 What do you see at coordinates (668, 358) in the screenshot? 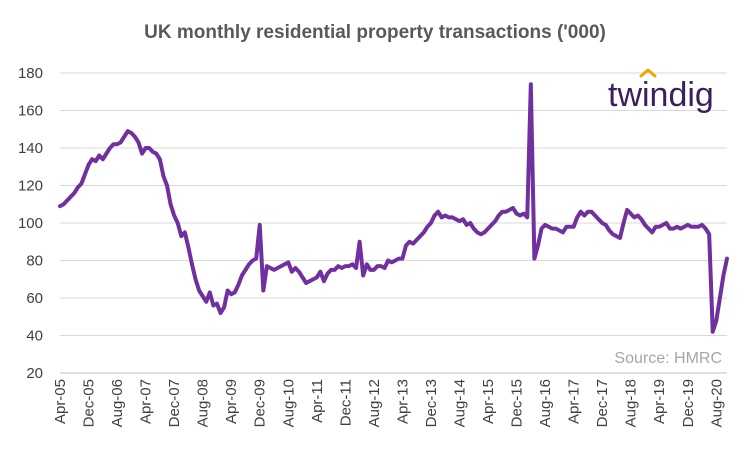
I see `source-note: Source: HMRC` at bounding box center [668, 358].